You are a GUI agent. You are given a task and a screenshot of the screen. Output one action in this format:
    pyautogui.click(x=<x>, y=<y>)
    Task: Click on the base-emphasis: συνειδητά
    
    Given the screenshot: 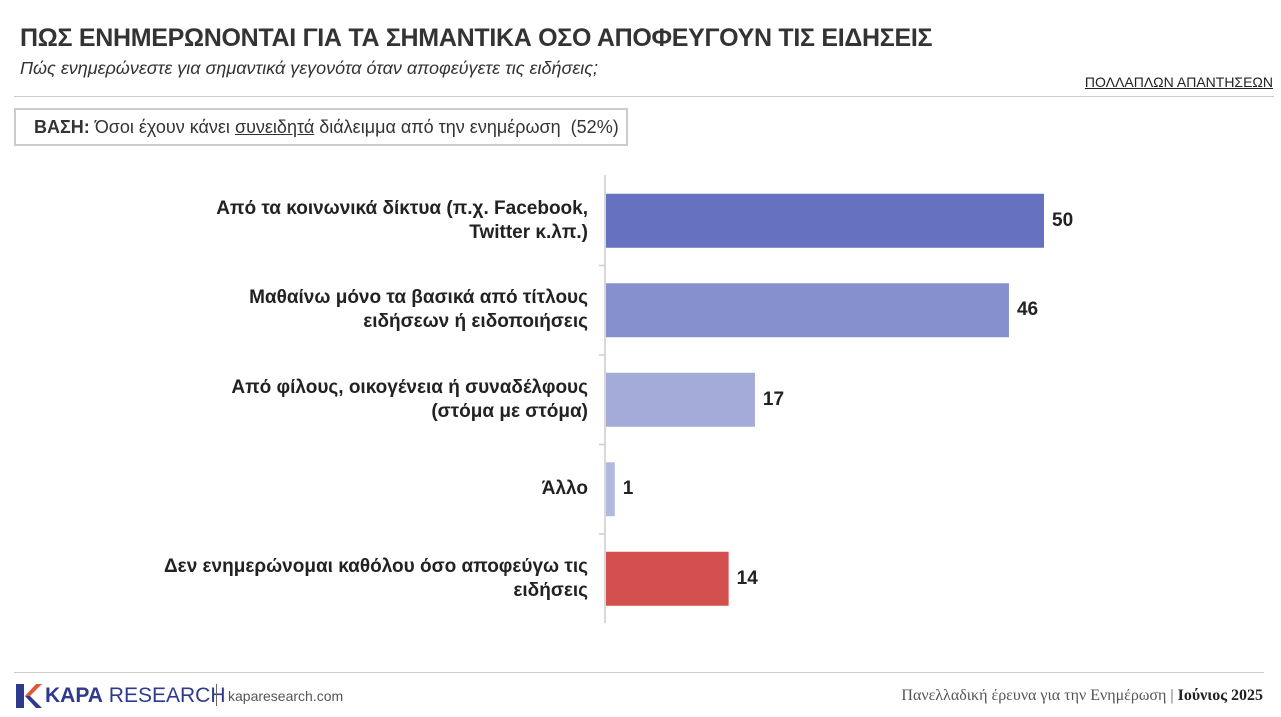 What is the action you would take?
    pyautogui.click(x=274, y=127)
    